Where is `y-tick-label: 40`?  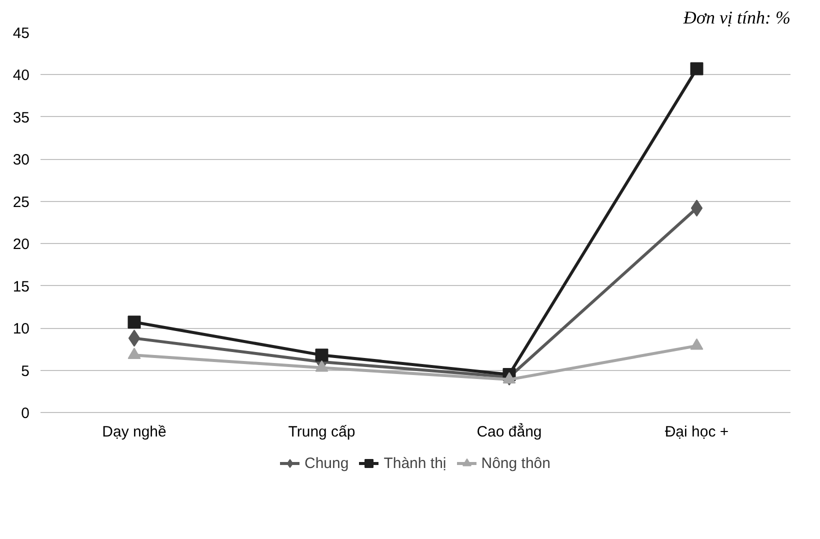 y-tick-label: 40 is located at coordinates (21, 75).